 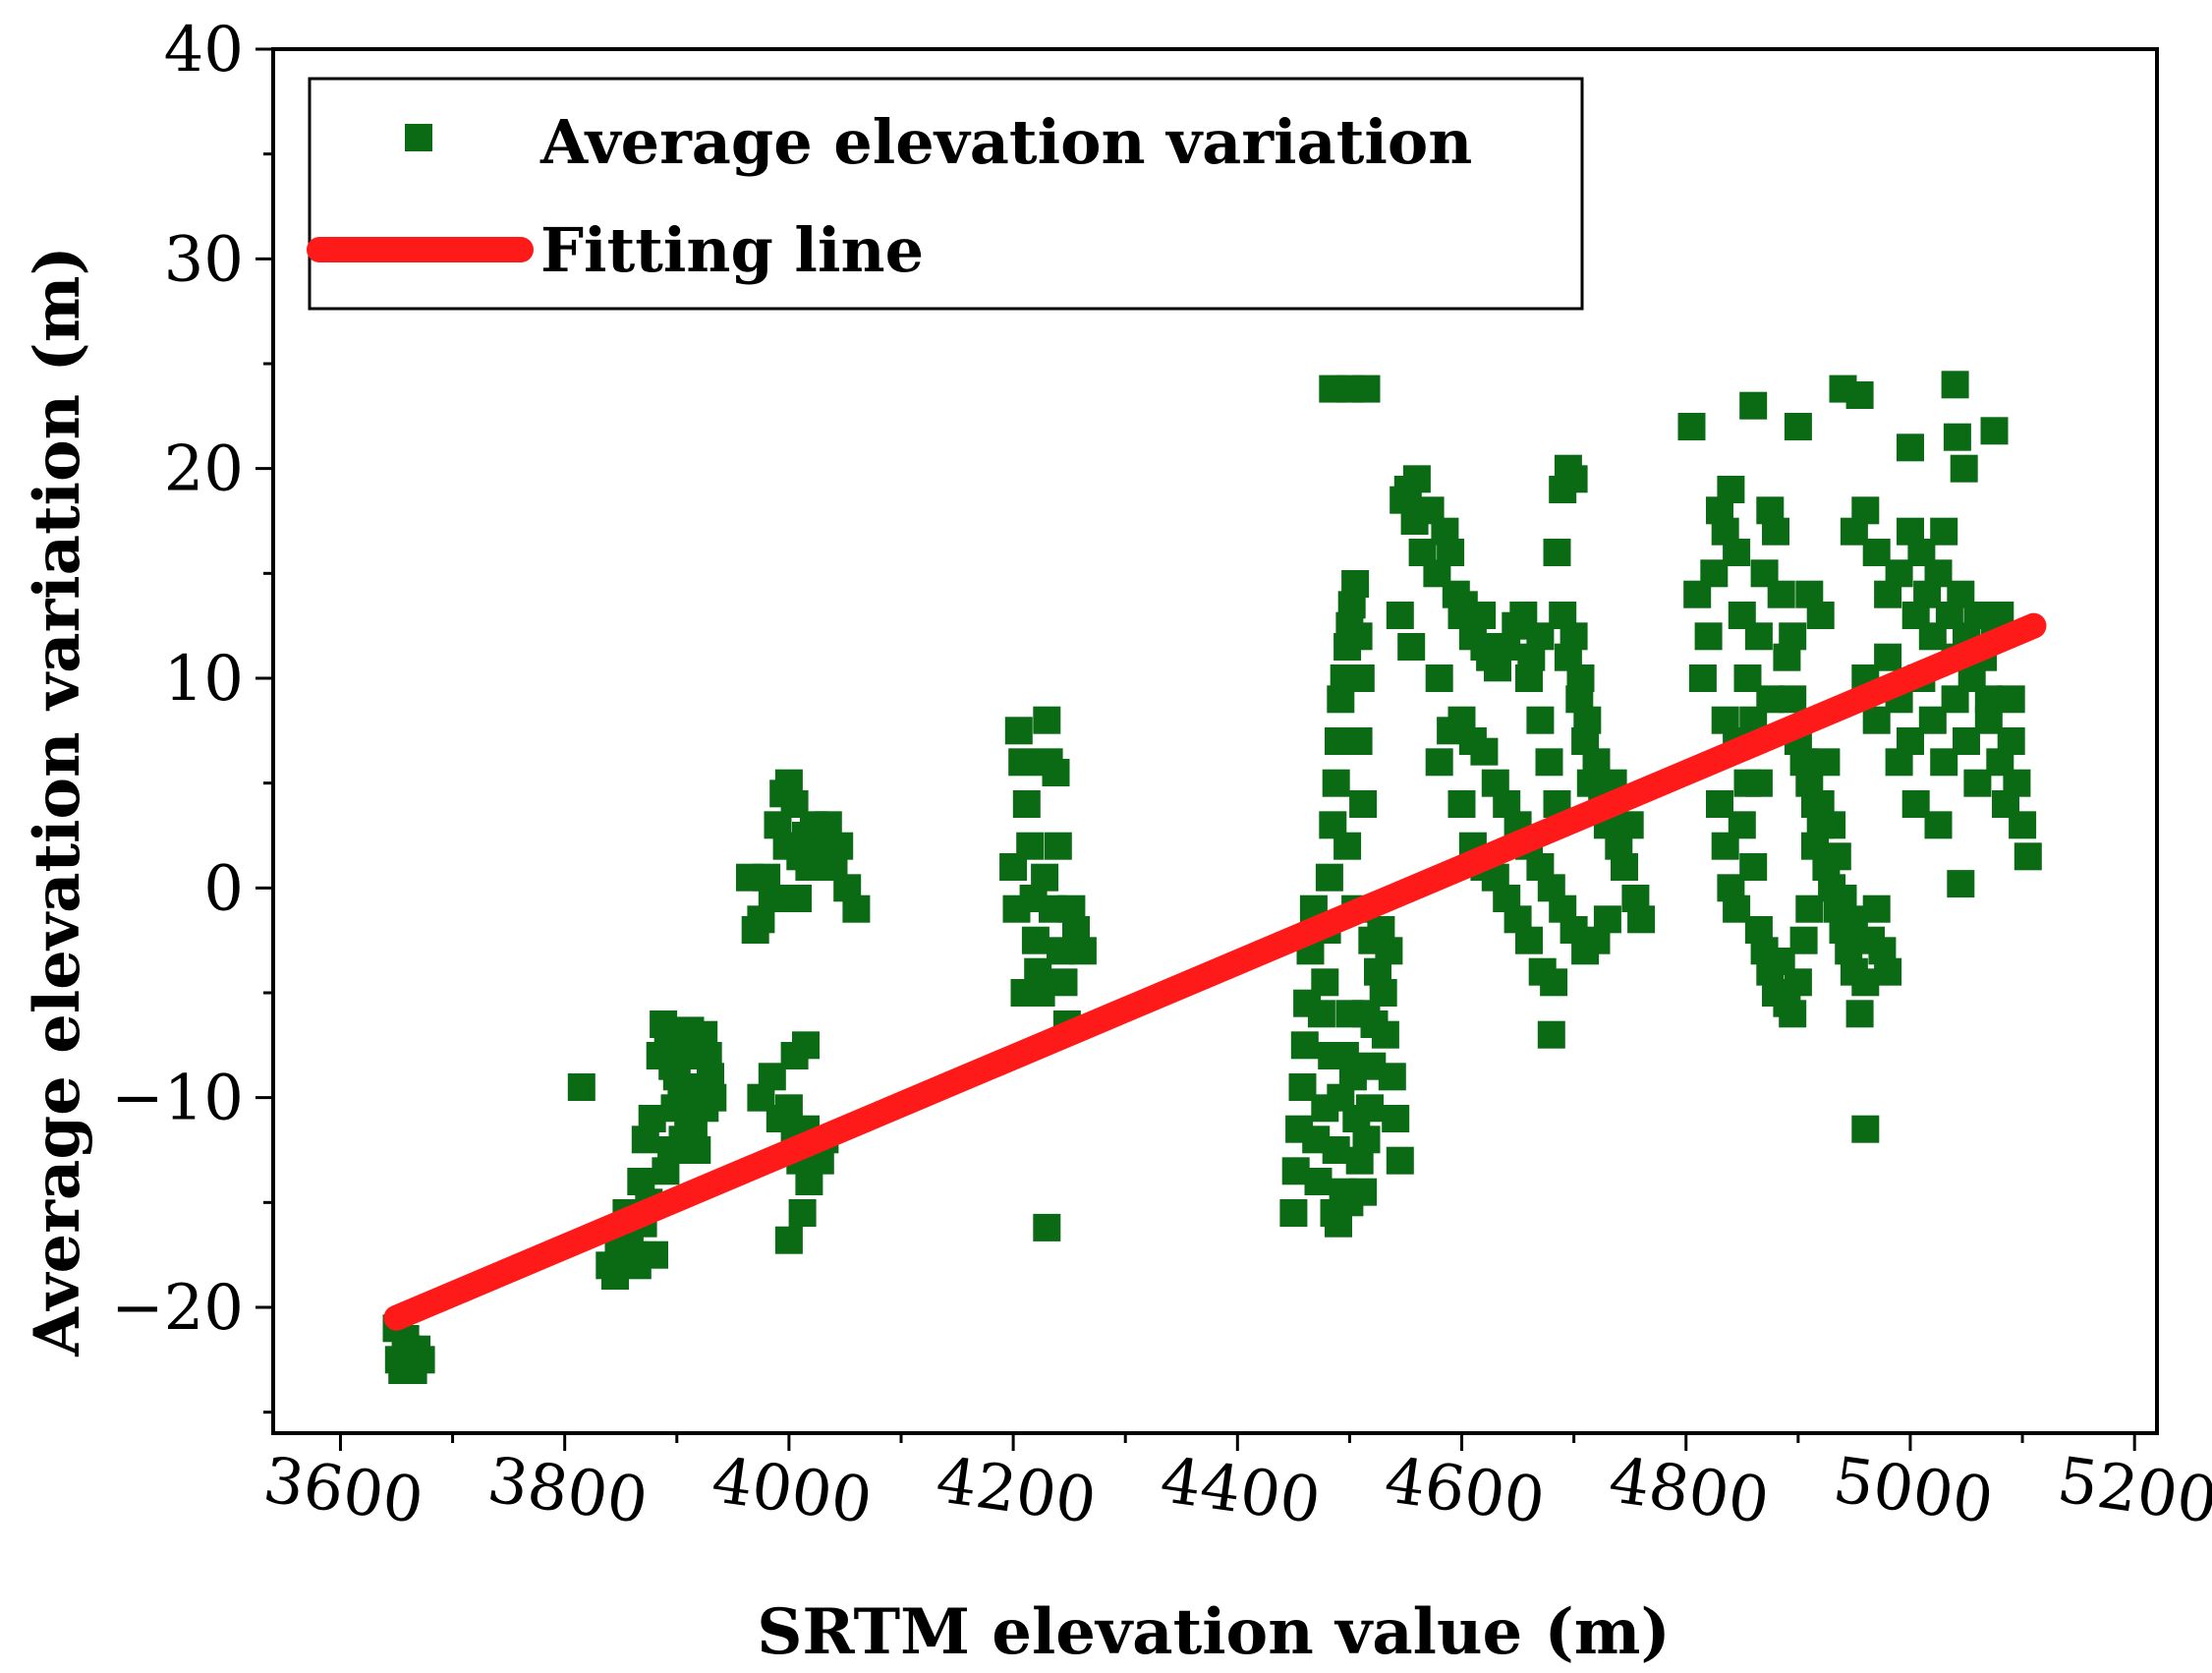 I want to click on legend-label-points: Average elevation variation, so click(x=1005, y=142).